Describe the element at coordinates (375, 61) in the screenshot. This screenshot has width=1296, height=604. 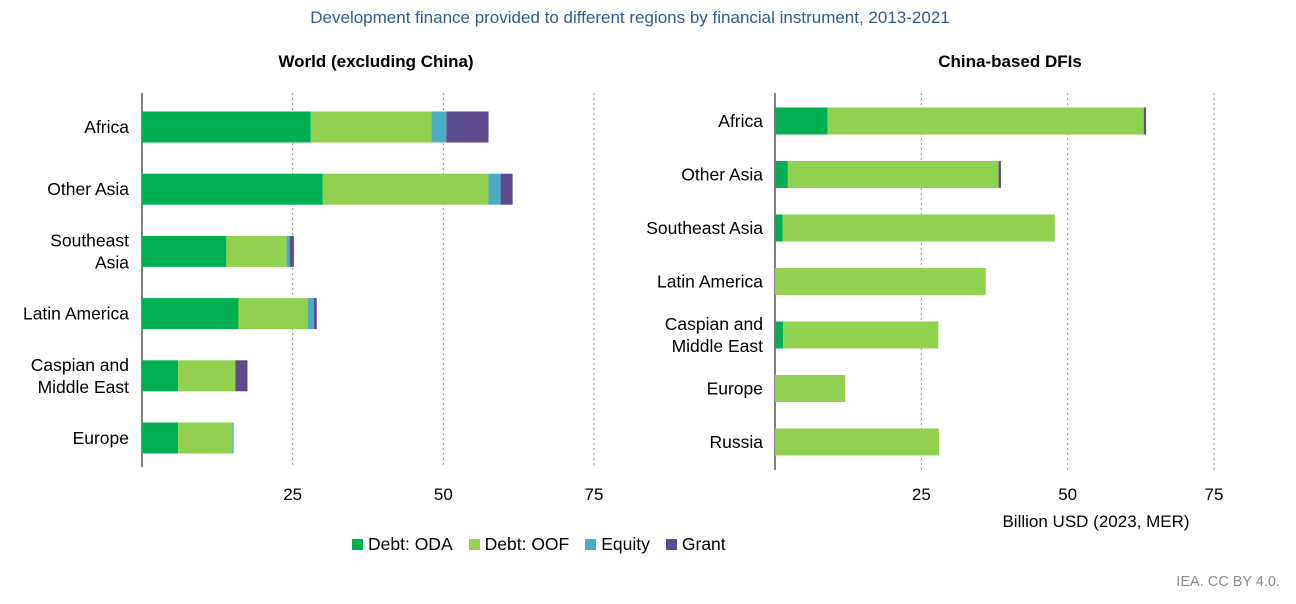
I see `panel-title: World (excluding China)` at that location.